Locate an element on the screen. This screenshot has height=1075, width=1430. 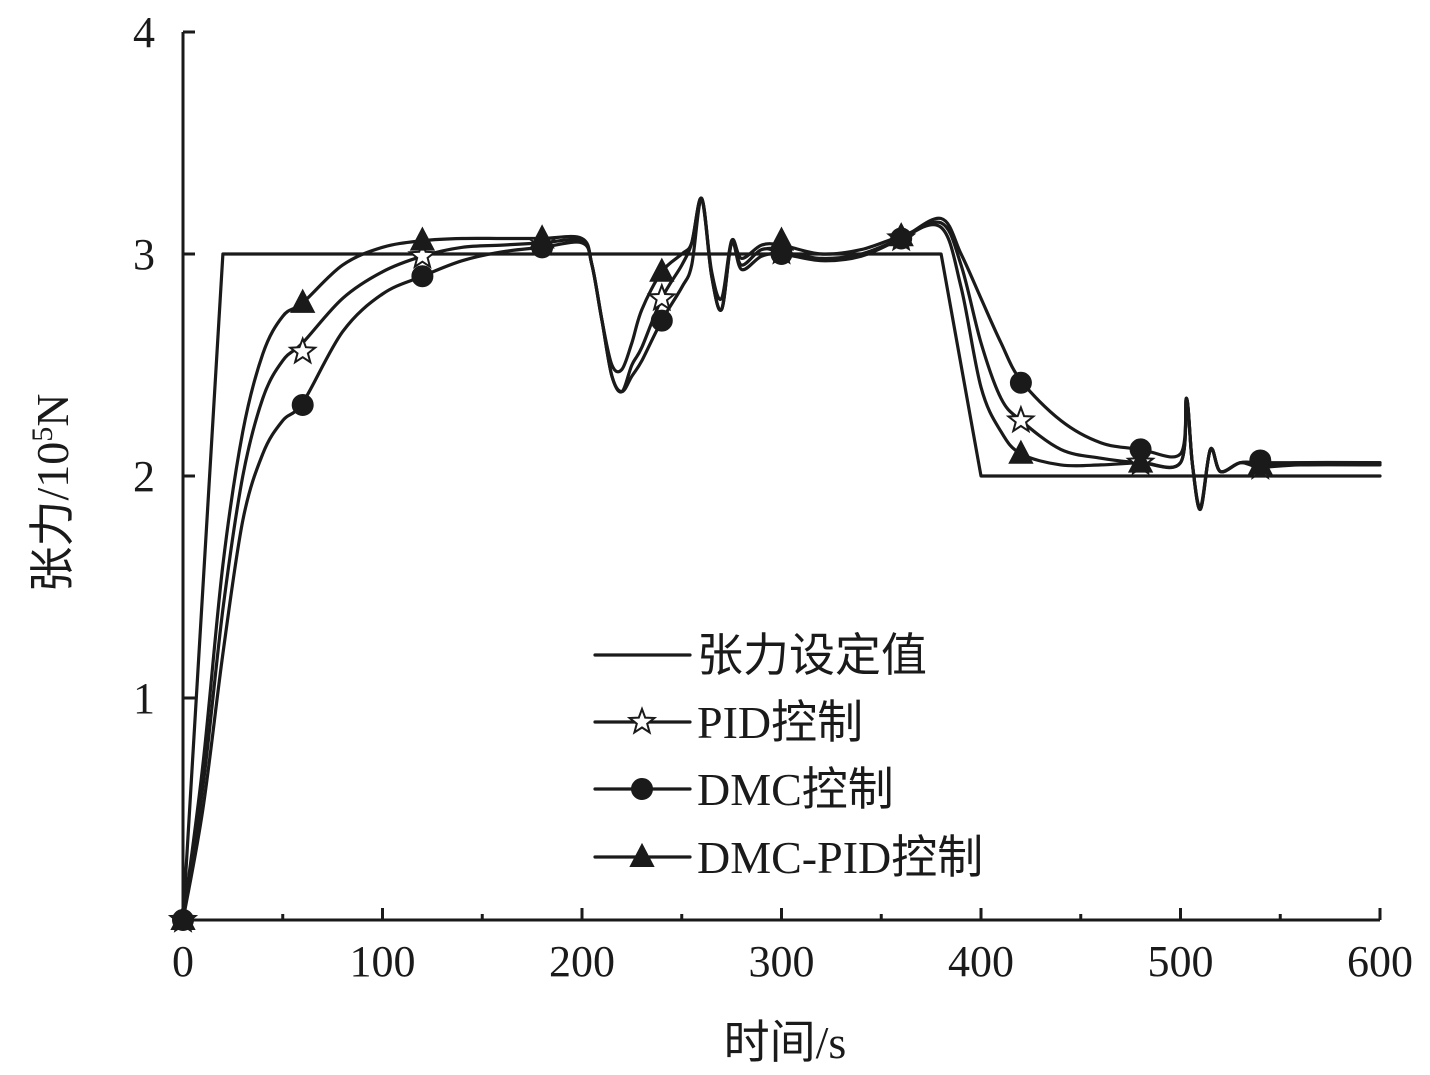
x-tick-label: 600 is located at coordinates (1380, 961).